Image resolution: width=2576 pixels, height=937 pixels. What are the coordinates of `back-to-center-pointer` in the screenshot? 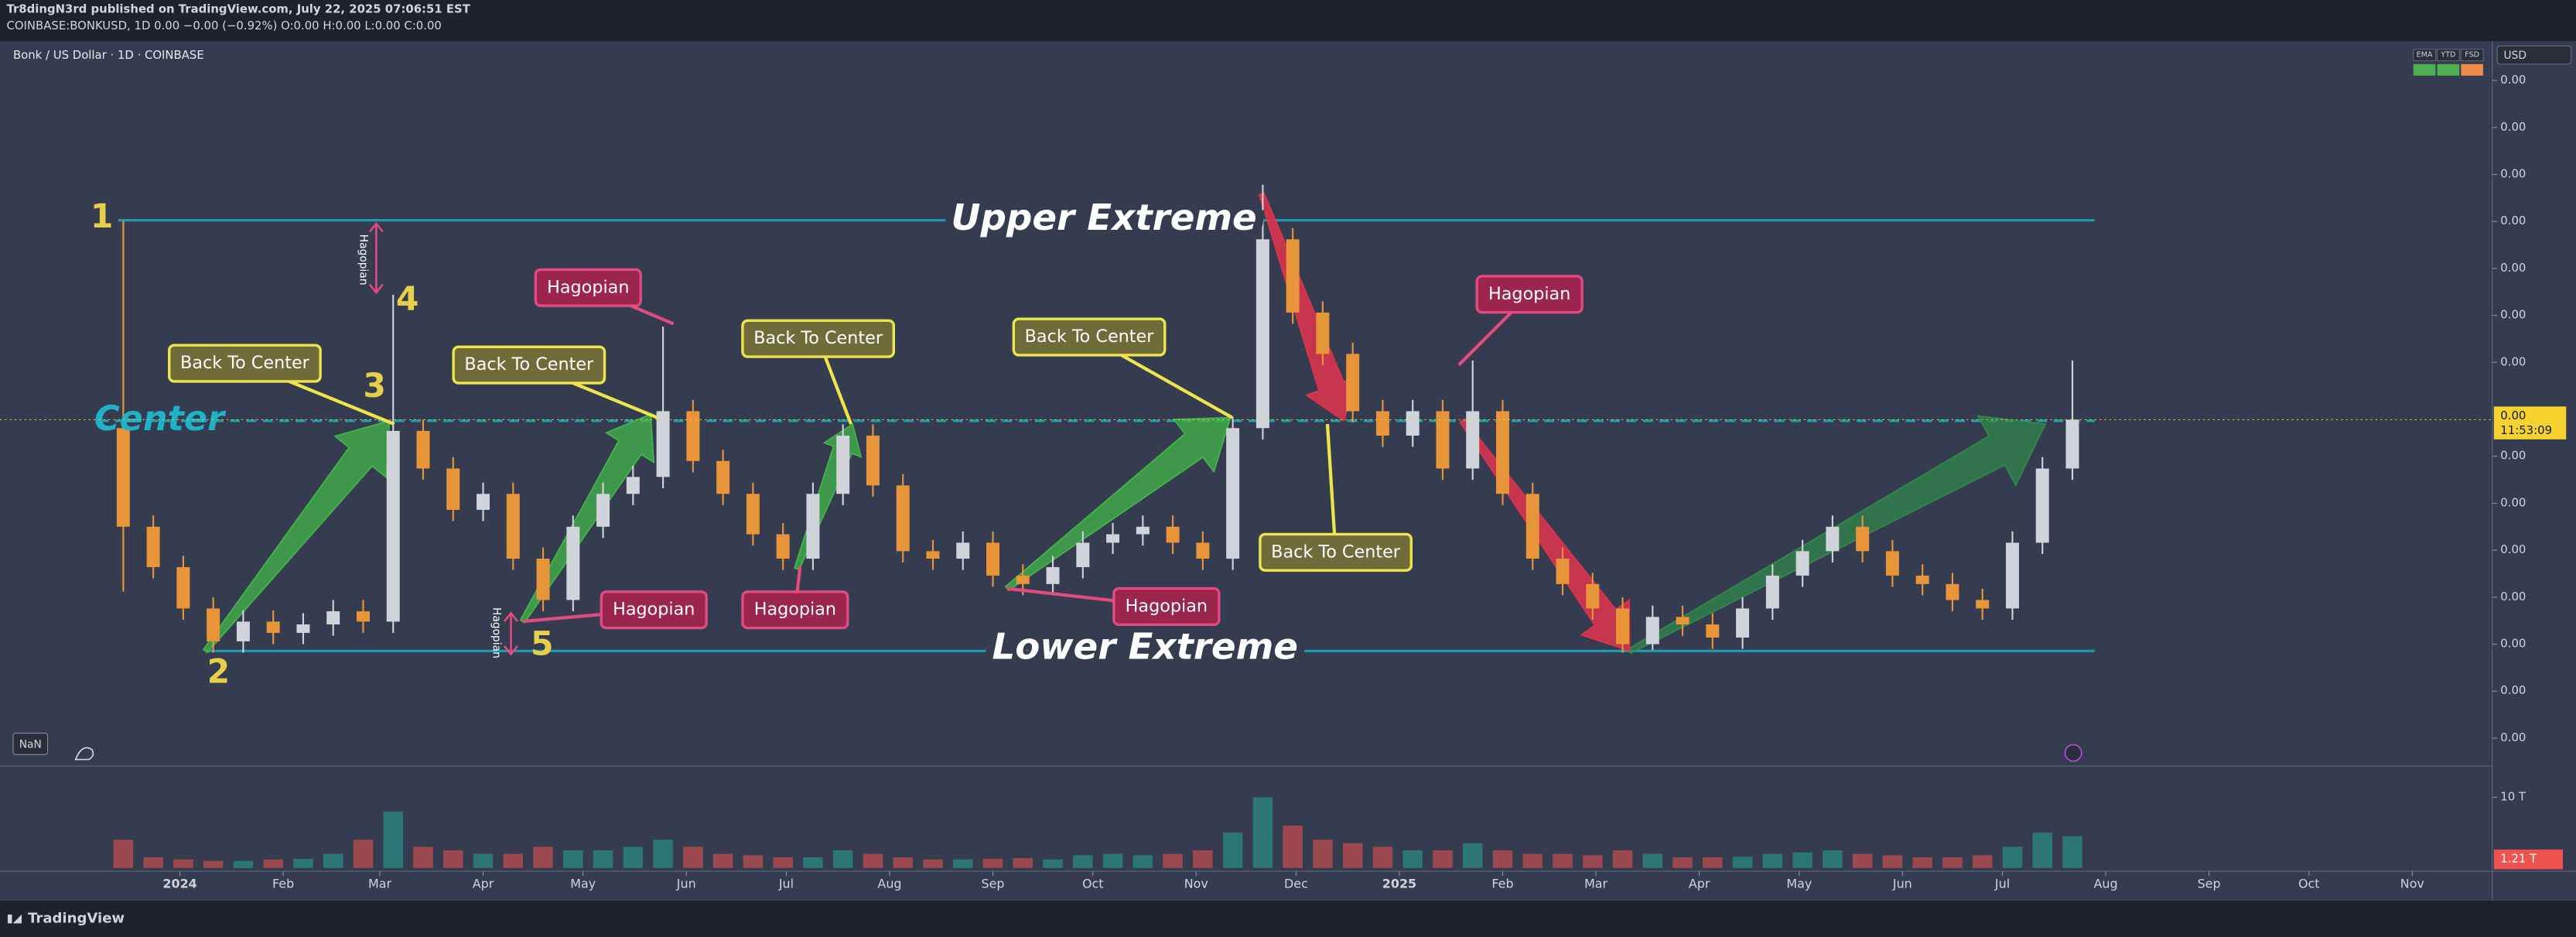 It's located at (1331, 488).